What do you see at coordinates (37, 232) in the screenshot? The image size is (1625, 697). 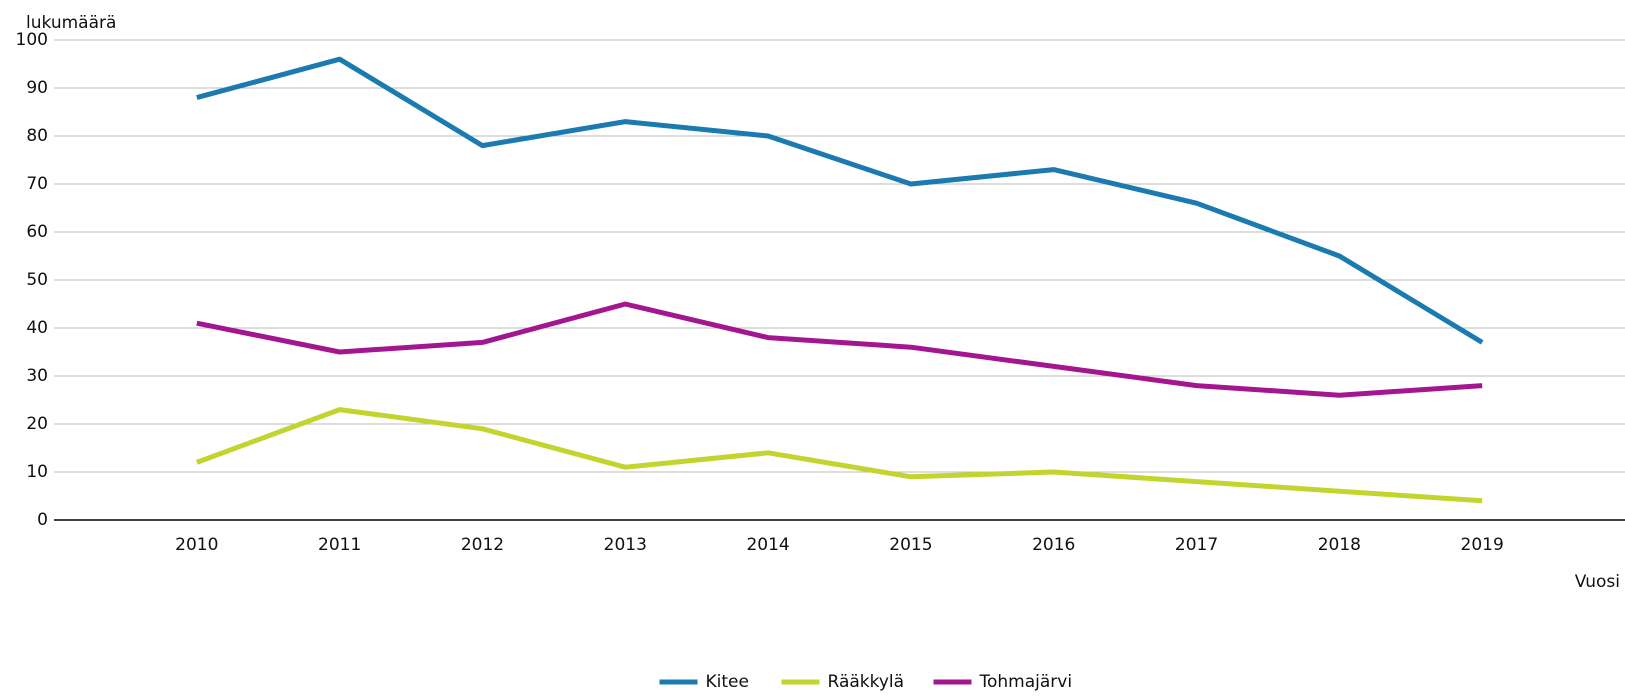 I see `y-tick-label: 60` at bounding box center [37, 232].